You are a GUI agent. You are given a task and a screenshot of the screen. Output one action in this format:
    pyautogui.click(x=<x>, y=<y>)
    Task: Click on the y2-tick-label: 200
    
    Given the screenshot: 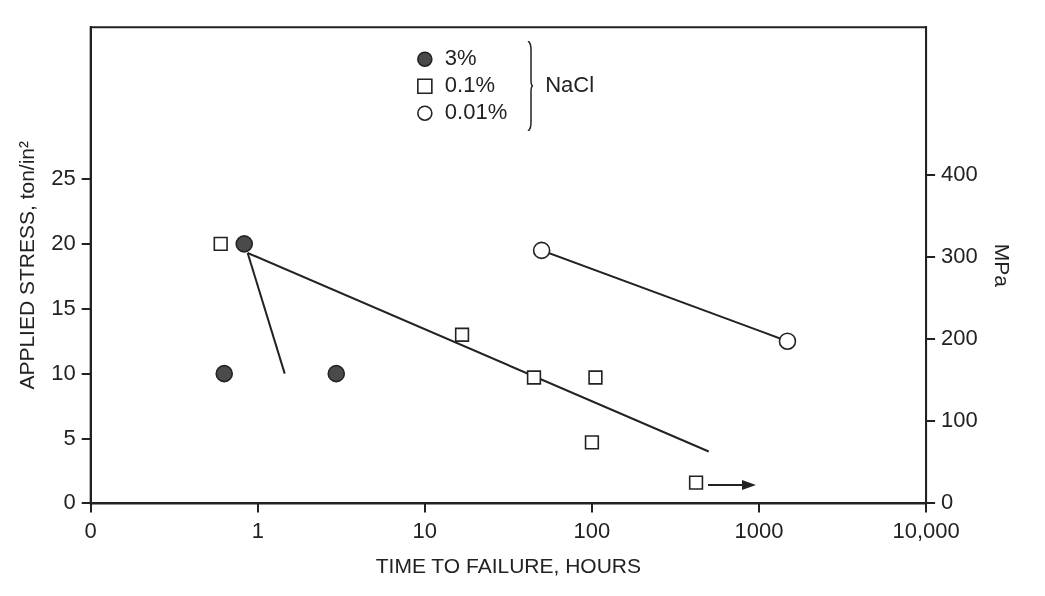 What is the action you would take?
    pyautogui.click(x=959, y=338)
    